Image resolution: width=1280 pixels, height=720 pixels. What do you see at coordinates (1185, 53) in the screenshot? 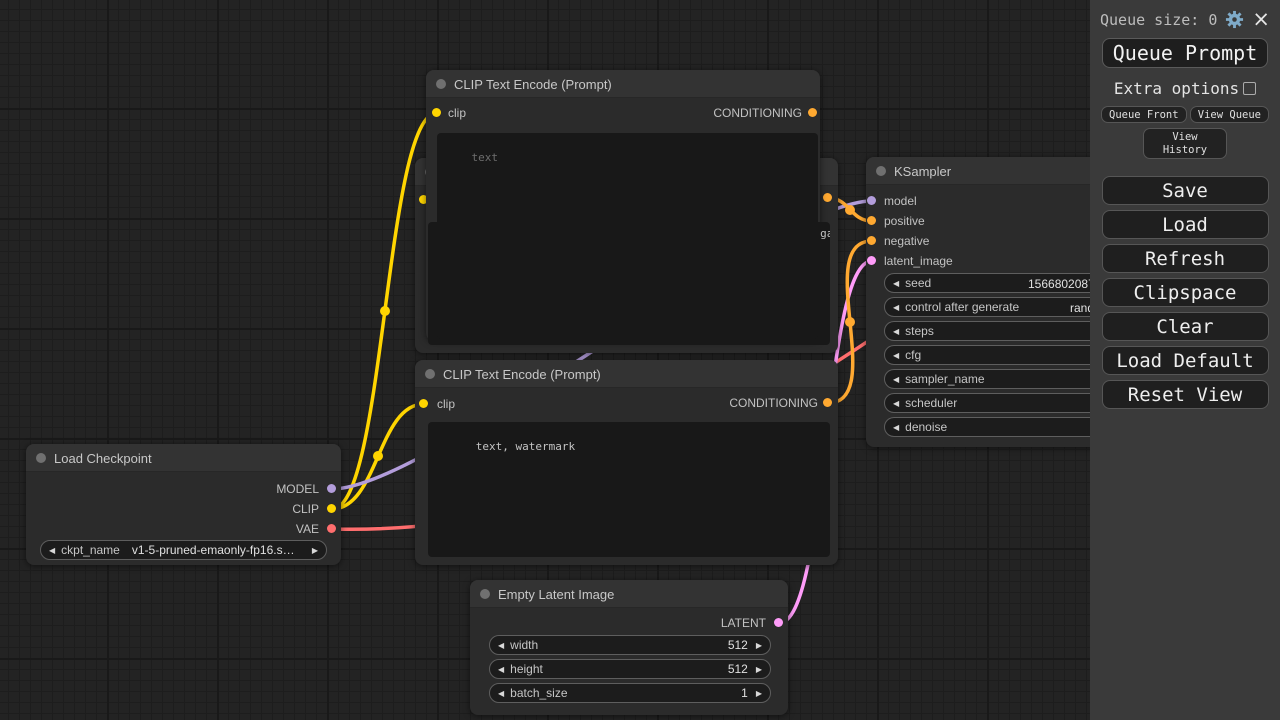
I see `queue-prompt-button: Queue Prompt` at bounding box center [1185, 53].